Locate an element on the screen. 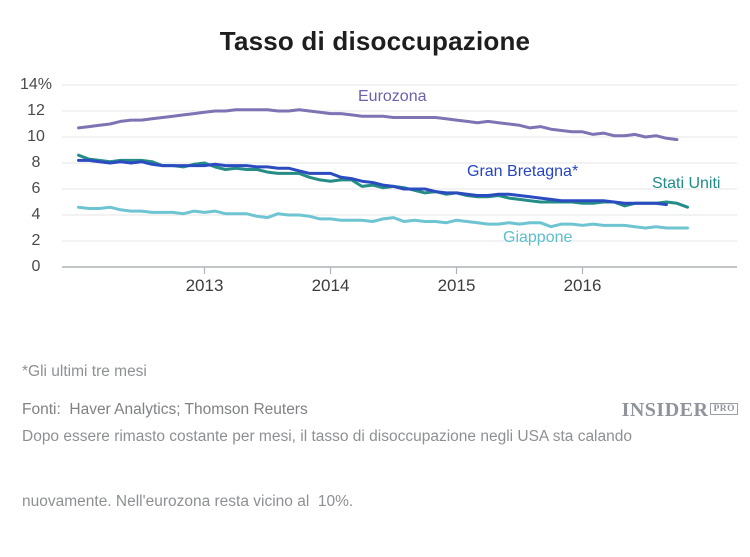 The width and height of the screenshot is (750, 557). y-axis-label: 14% is located at coordinates (36, 84).